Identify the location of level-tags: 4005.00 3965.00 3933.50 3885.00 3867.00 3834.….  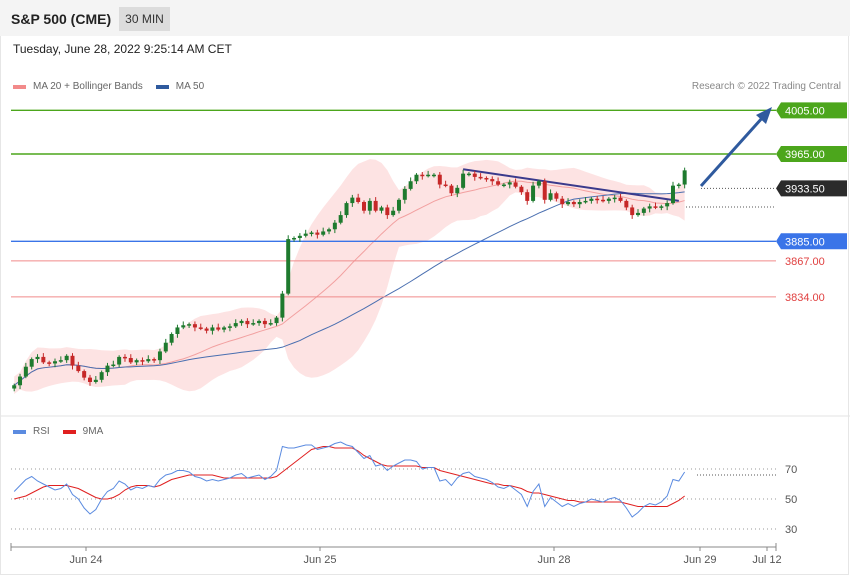
(811, 203).